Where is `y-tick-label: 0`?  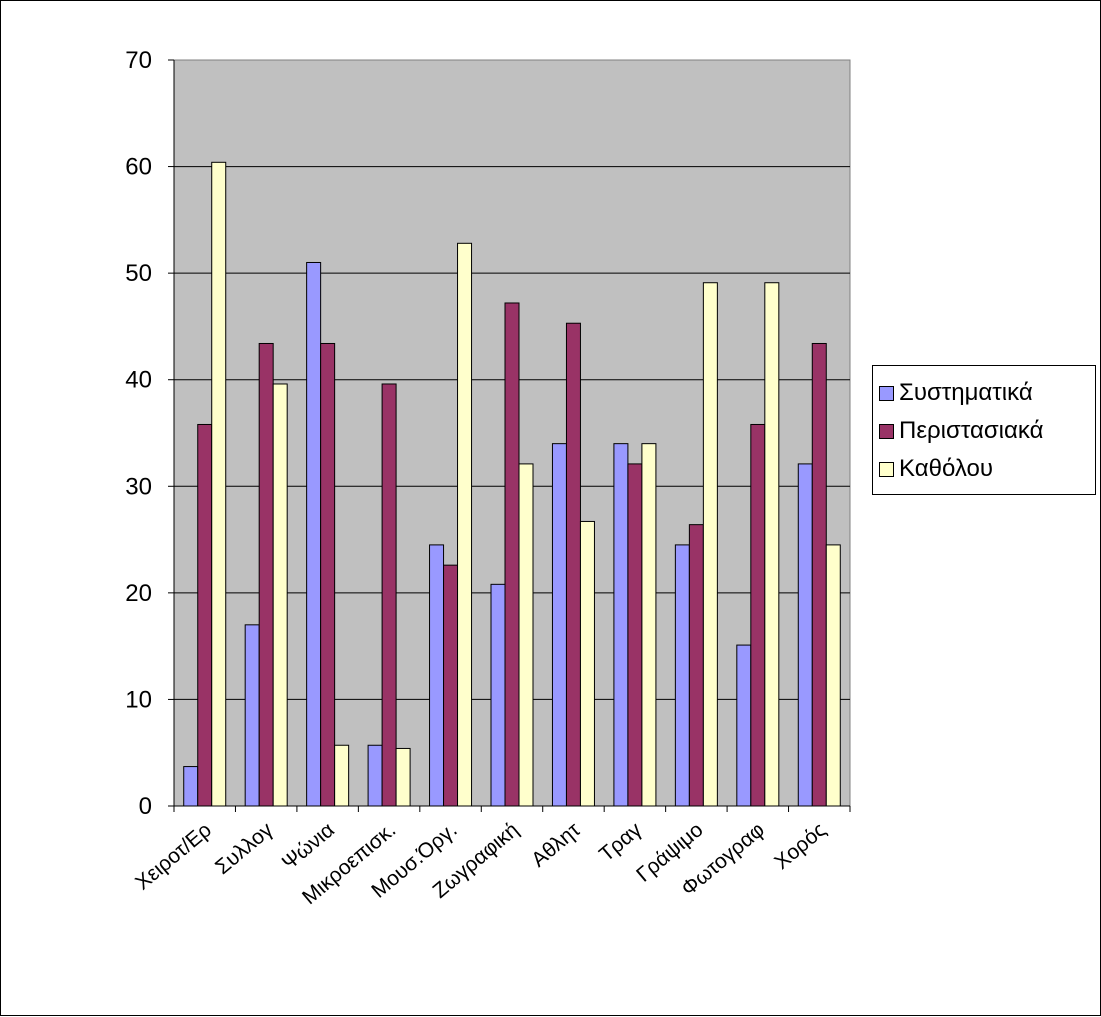
y-tick-label: 0 is located at coordinates (145, 806).